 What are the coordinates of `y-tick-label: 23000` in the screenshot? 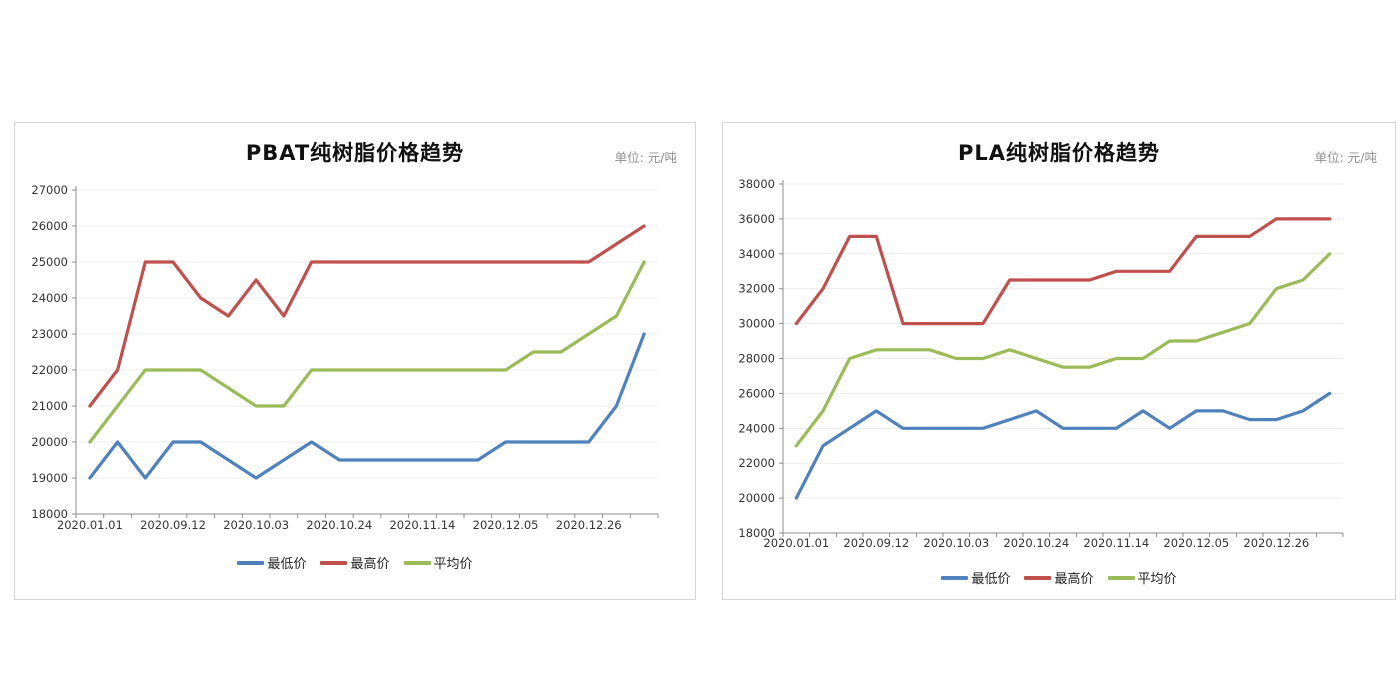 It's located at (49, 334).